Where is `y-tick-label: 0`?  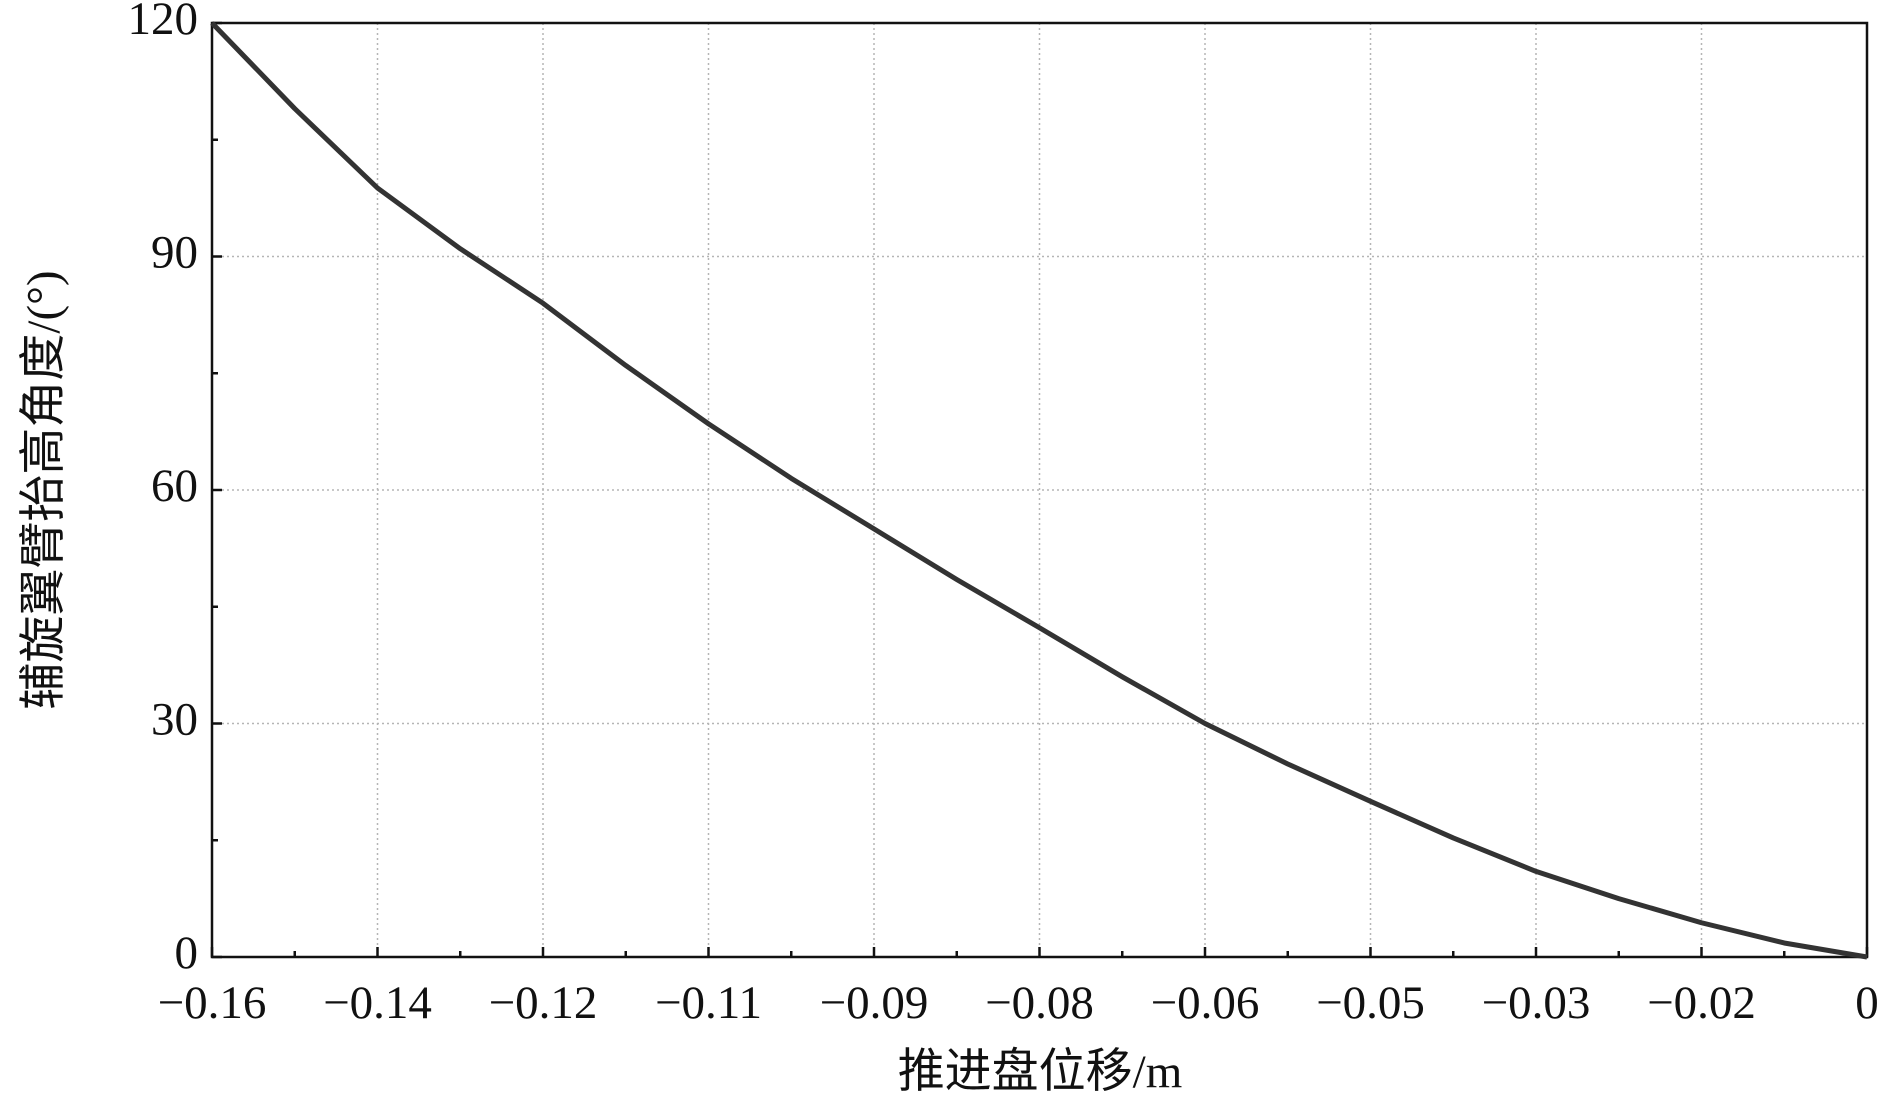
y-tick-label: 0 is located at coordinates (187, 953).